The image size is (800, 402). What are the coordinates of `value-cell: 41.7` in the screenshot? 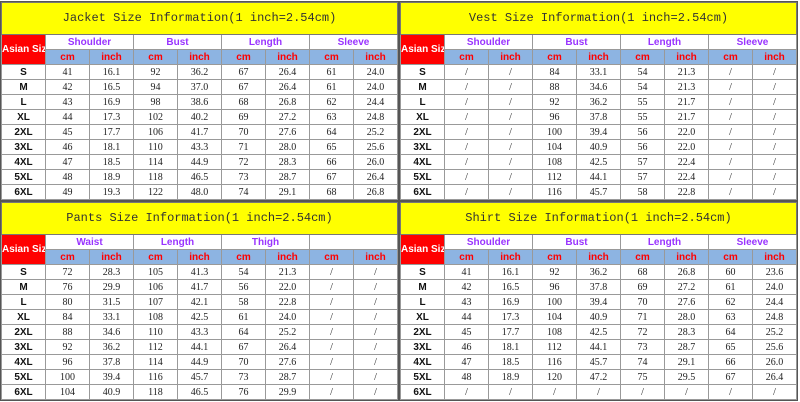 It's located at (199, 287).